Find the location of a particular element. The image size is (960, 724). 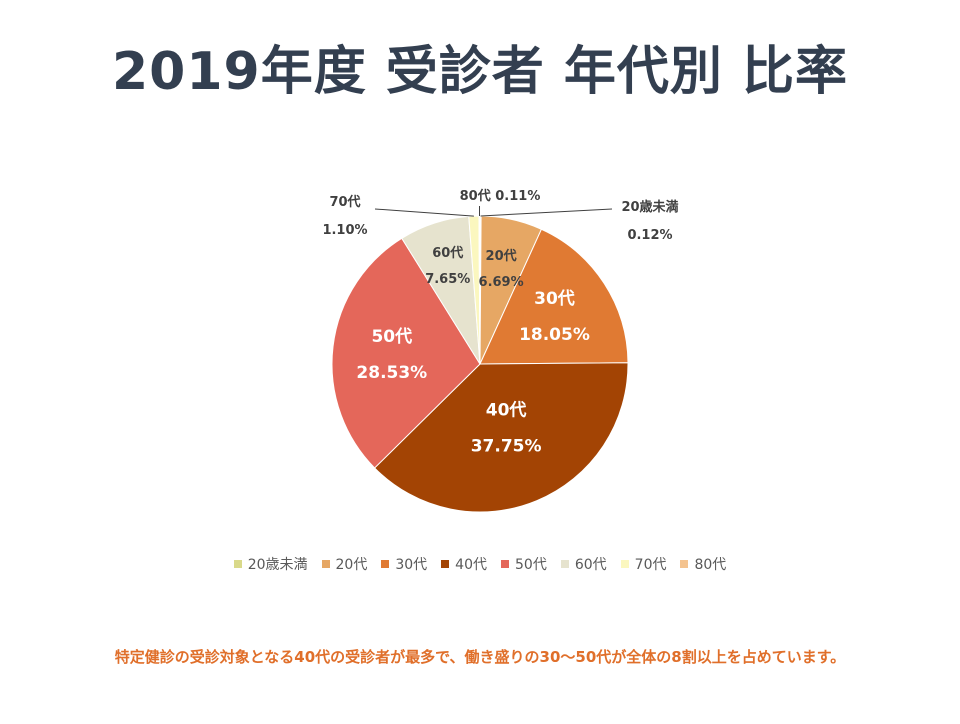

legend-item: 50代 is located at coordinates (524, 564).